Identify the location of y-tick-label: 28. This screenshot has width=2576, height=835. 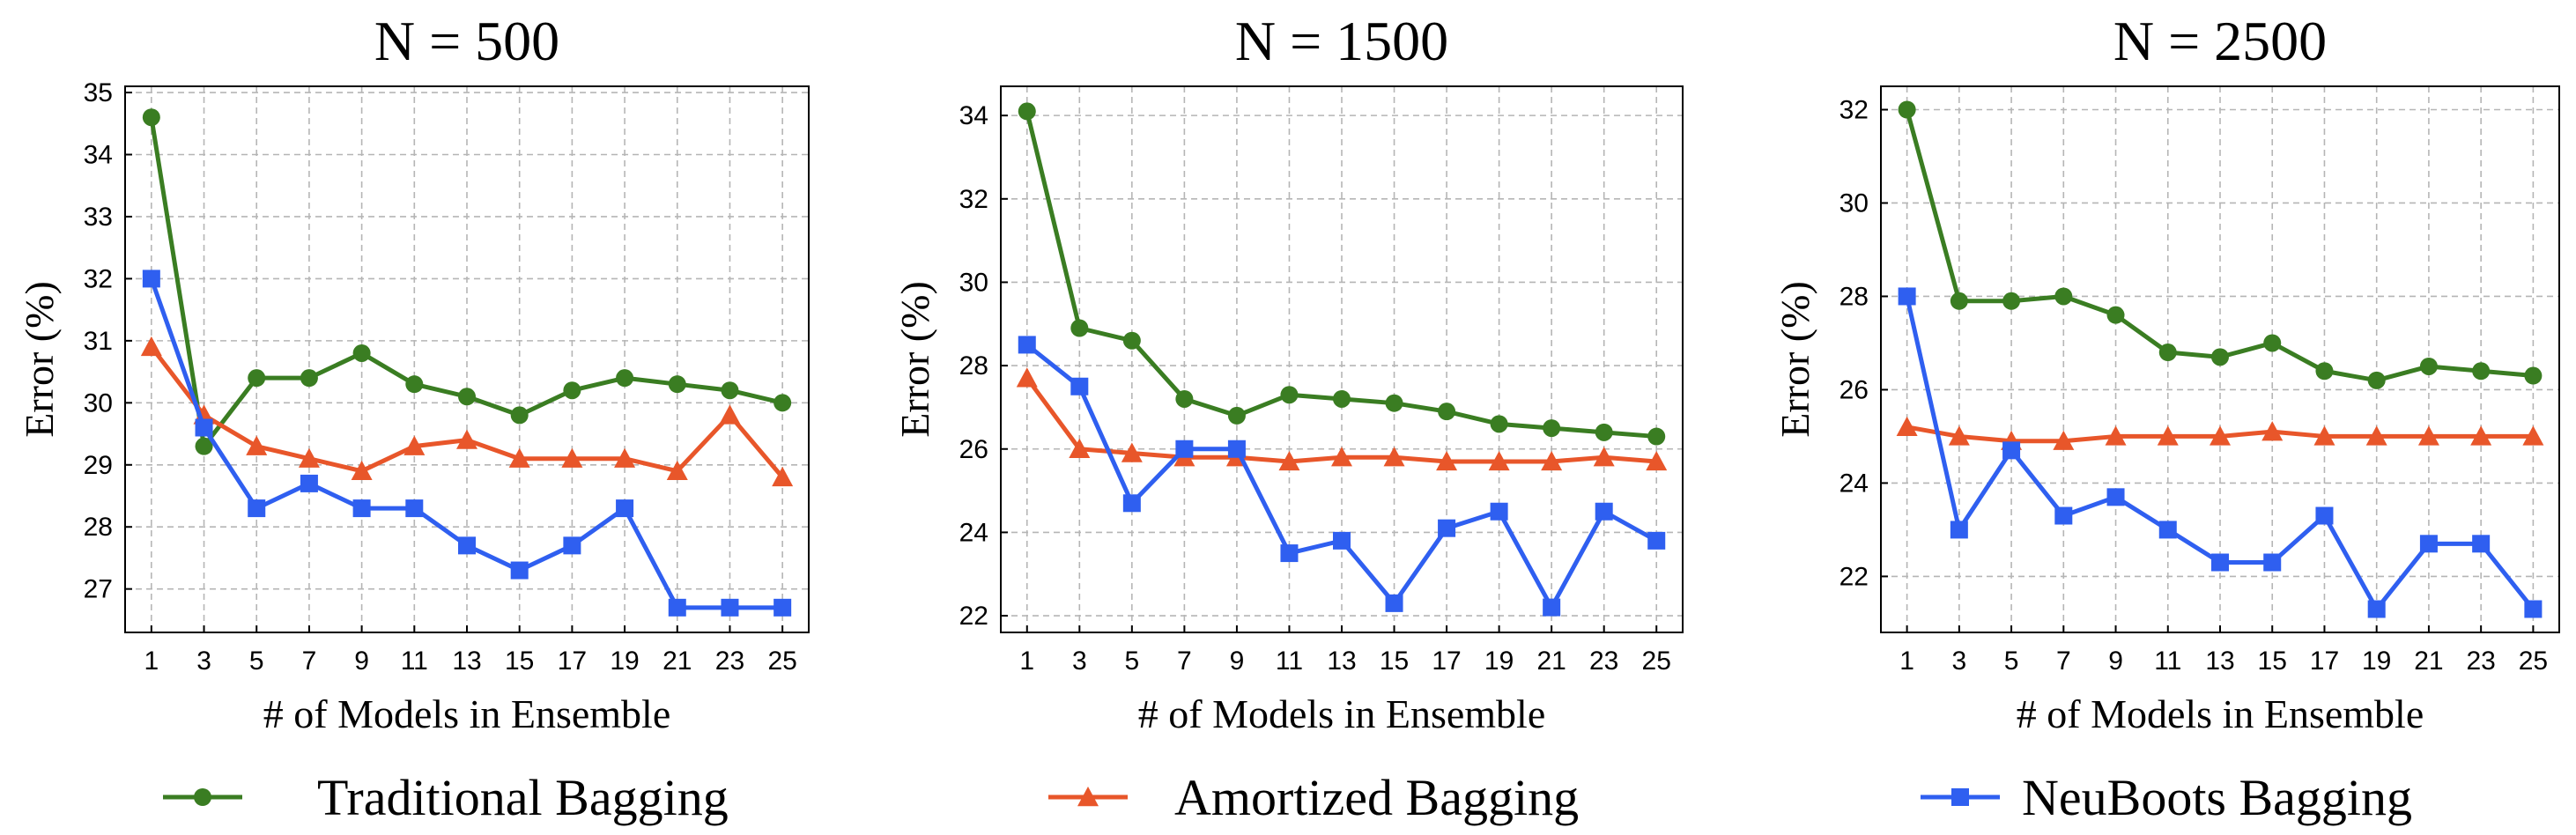
(99, 527).